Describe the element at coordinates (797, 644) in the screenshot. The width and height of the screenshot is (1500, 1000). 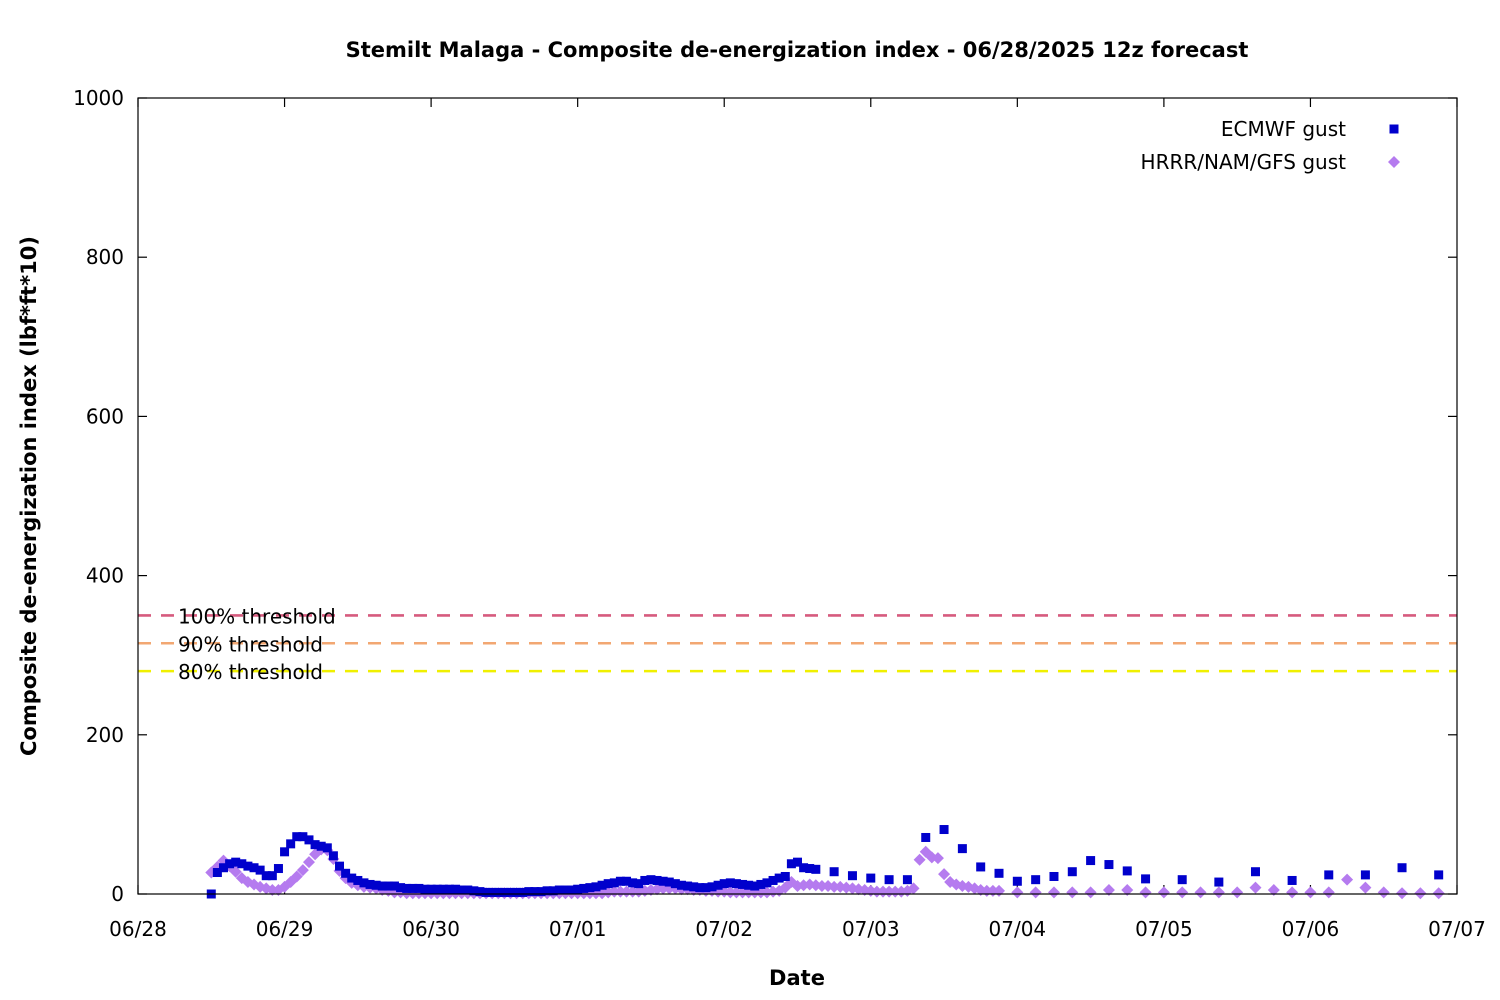
I see `threshold-lines: 100% threshold 90% threshold 80% threshold` at that location.